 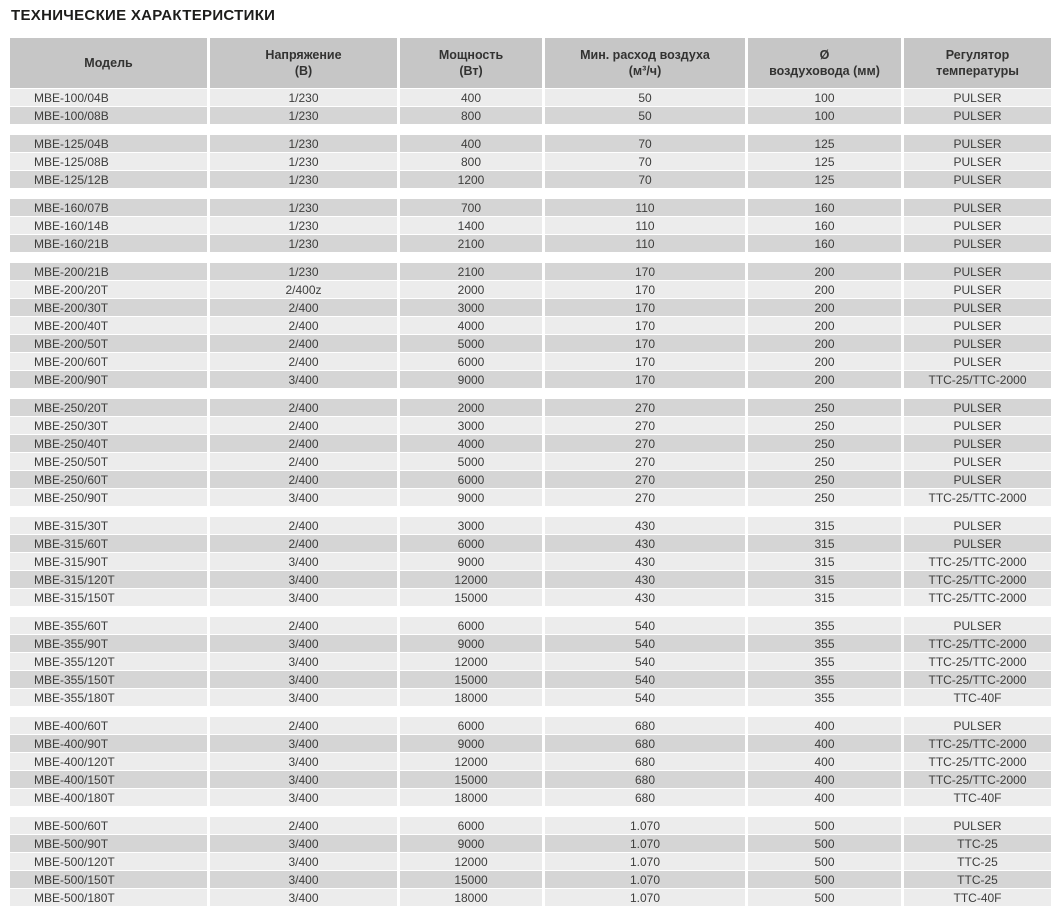 I want to click on table-row: MBE-200/50T 2/400 5000 170 200 PULSER, so click(x=530, y=343).